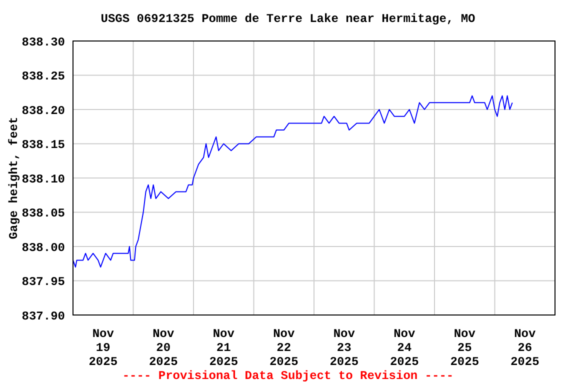 The image size is (576, 384). Describe the element at coordinates (344, 348) in the screenshot. I see `x-tick-label: Nov 23 2025` at that location.